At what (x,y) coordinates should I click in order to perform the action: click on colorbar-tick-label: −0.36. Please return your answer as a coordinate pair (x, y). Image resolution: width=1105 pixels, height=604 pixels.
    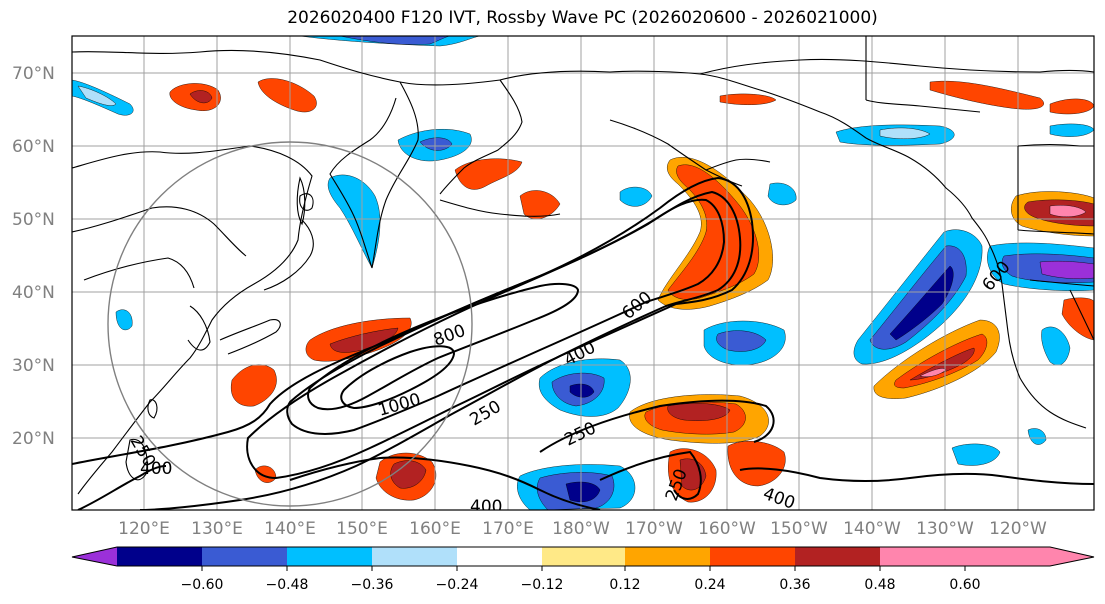
    Looking at the image, I should click on (372, 585).